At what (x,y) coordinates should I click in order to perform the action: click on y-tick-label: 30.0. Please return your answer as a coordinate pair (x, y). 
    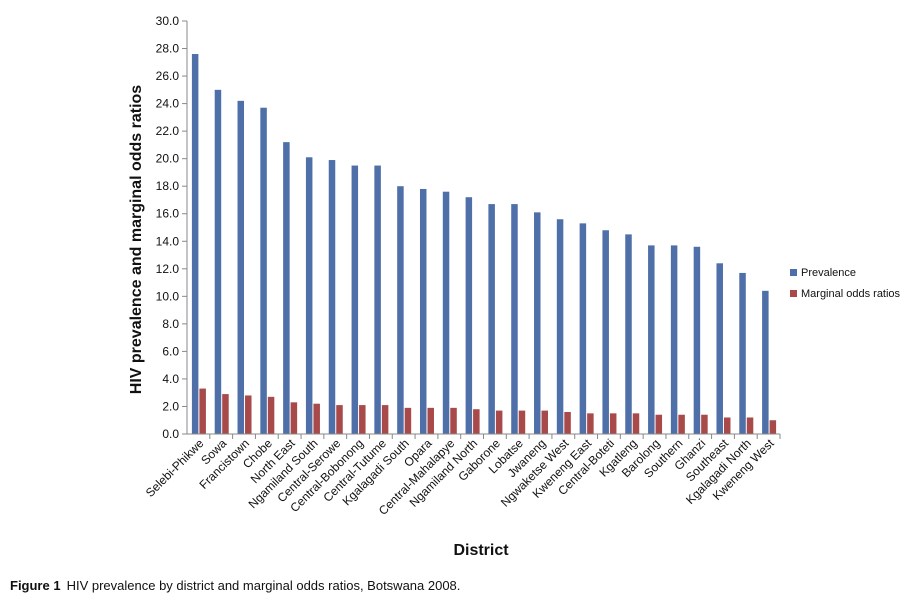
    Looking at the image, I should click on (168, 21).